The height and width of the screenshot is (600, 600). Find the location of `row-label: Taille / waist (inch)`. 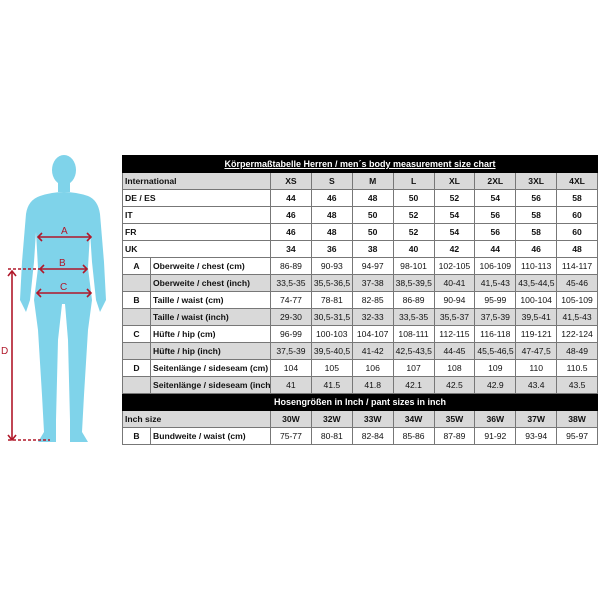

row-label: Taille / waist (inch) is located at coordinates (210, 317).